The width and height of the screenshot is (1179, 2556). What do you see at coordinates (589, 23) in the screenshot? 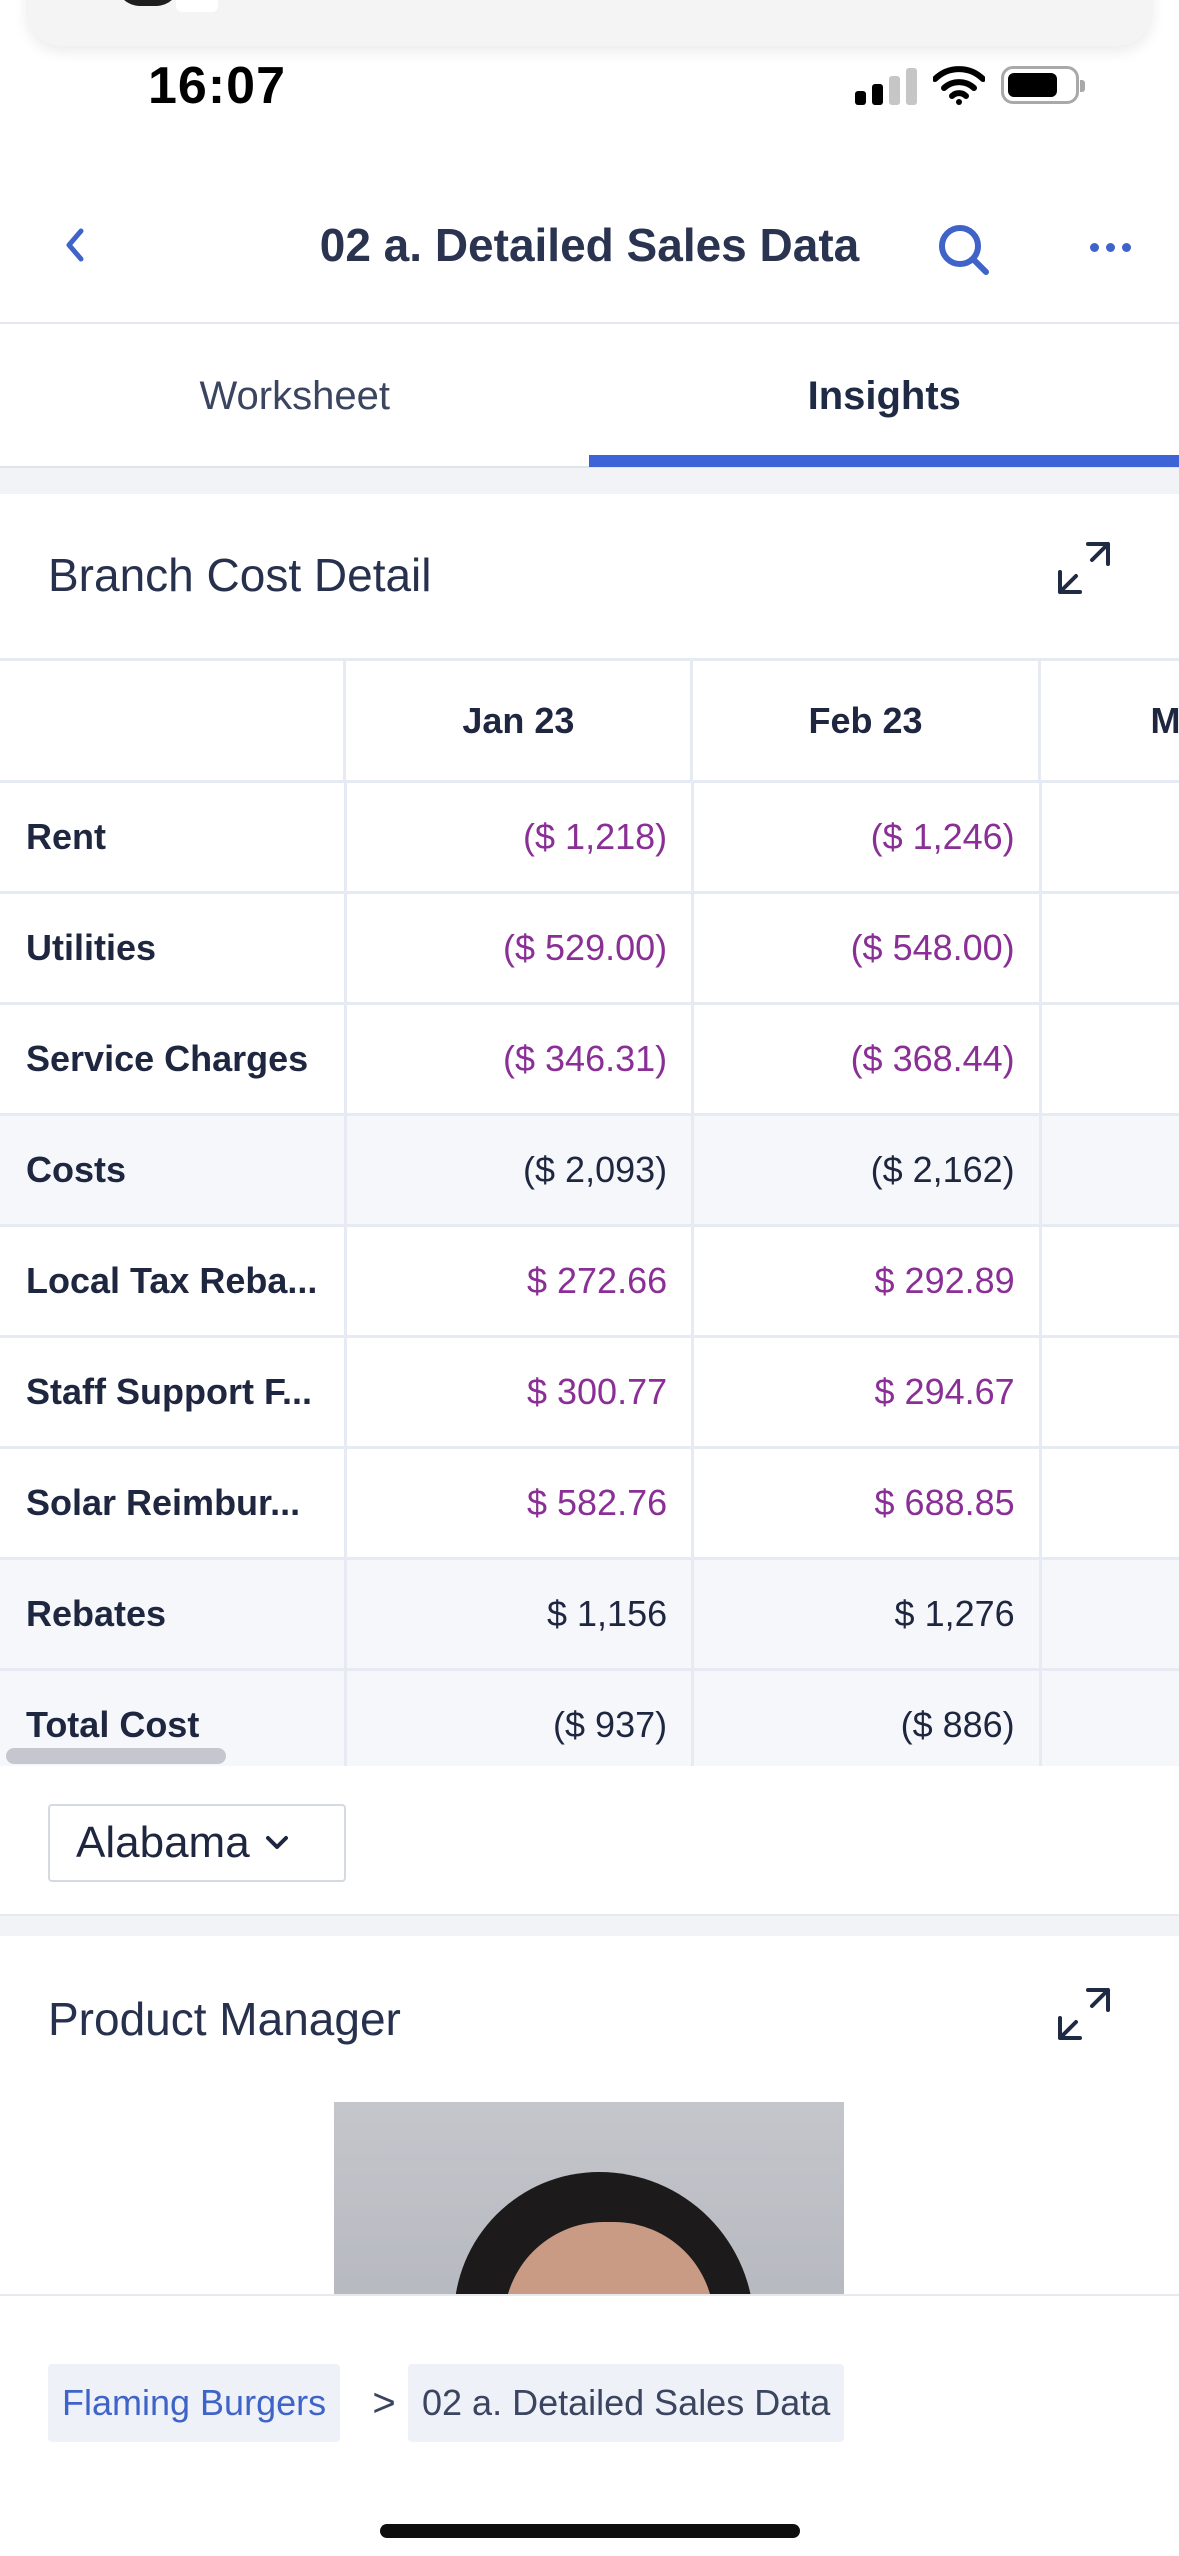
I see `notification-banner` at bounding box center [589, 23].